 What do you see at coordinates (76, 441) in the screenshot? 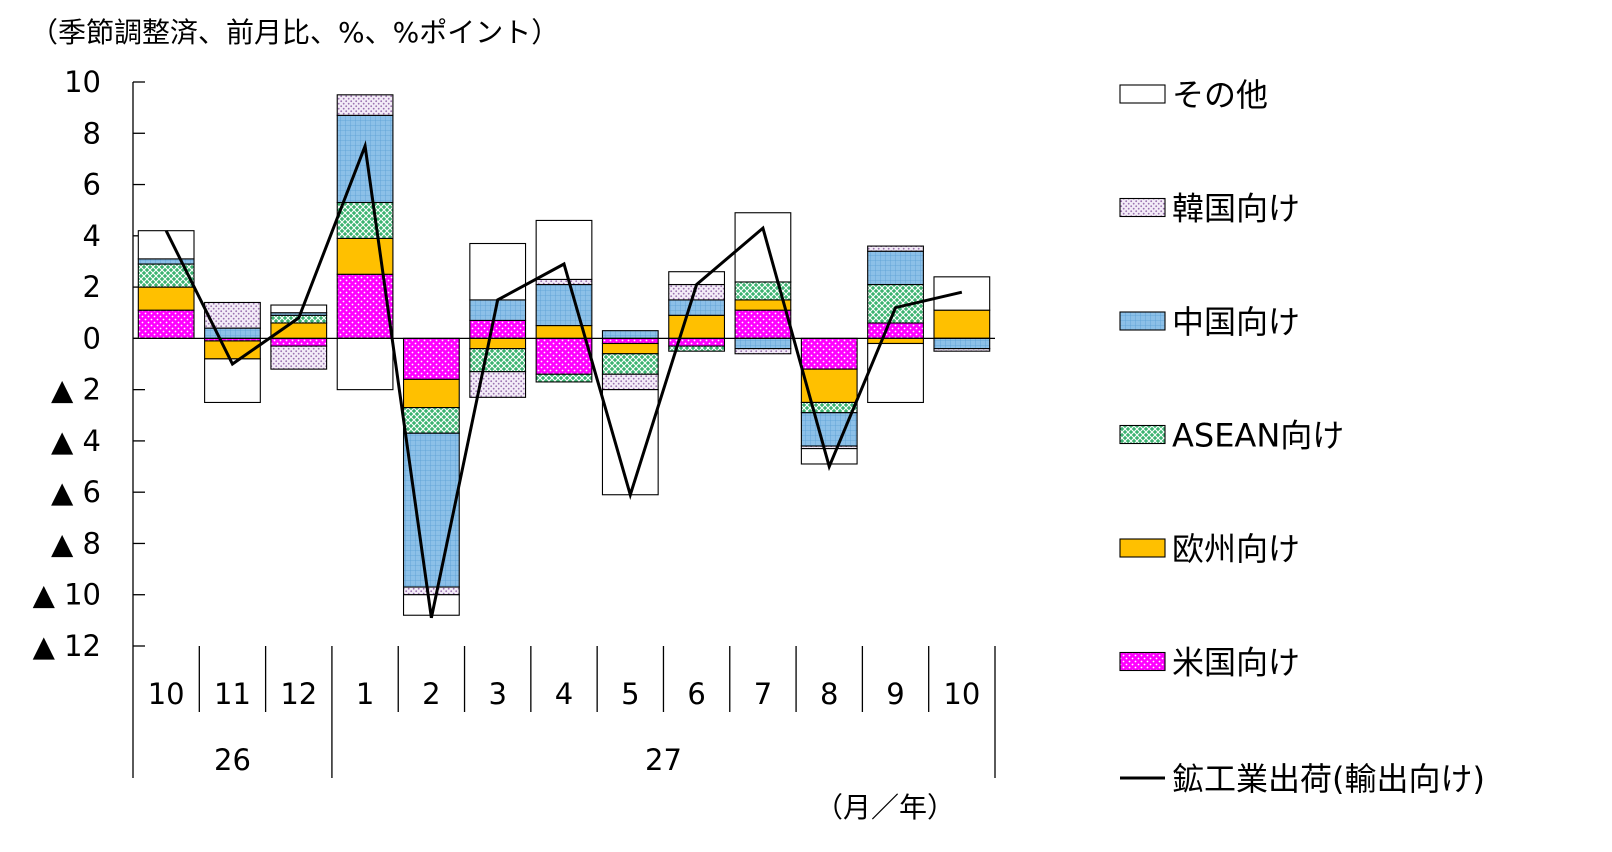
I see `y-tick-label: ▲ 4` at bounding box center [76, 441].